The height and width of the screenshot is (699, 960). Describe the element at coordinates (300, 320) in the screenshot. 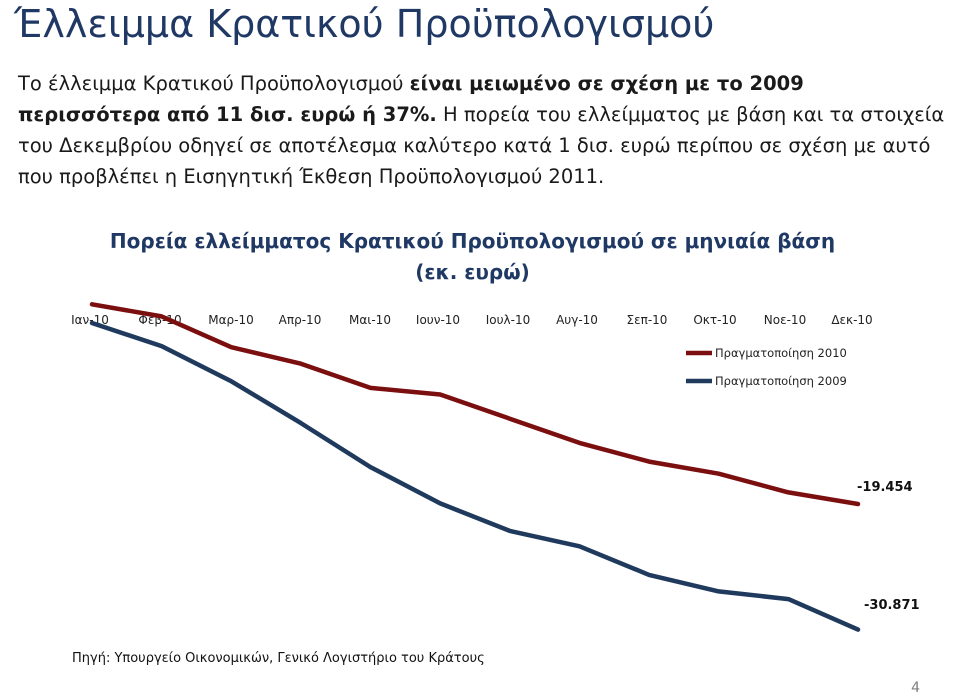

I see `x-tick-label: Απρ-10` at that location.